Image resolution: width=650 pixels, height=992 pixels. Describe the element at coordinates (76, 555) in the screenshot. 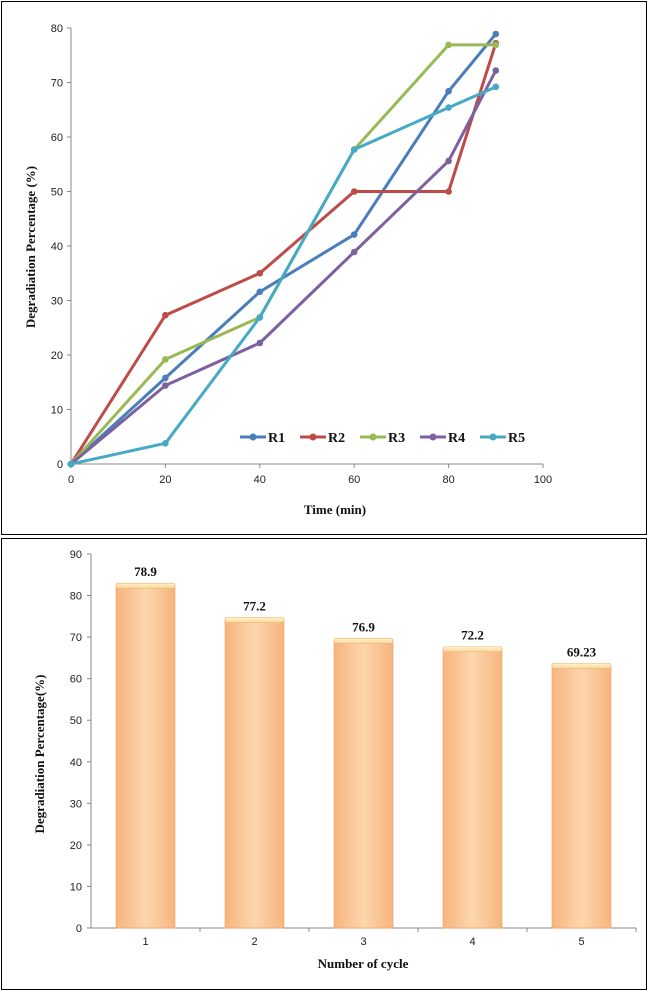

I see `bar-y-tick-label: 90` at that location.